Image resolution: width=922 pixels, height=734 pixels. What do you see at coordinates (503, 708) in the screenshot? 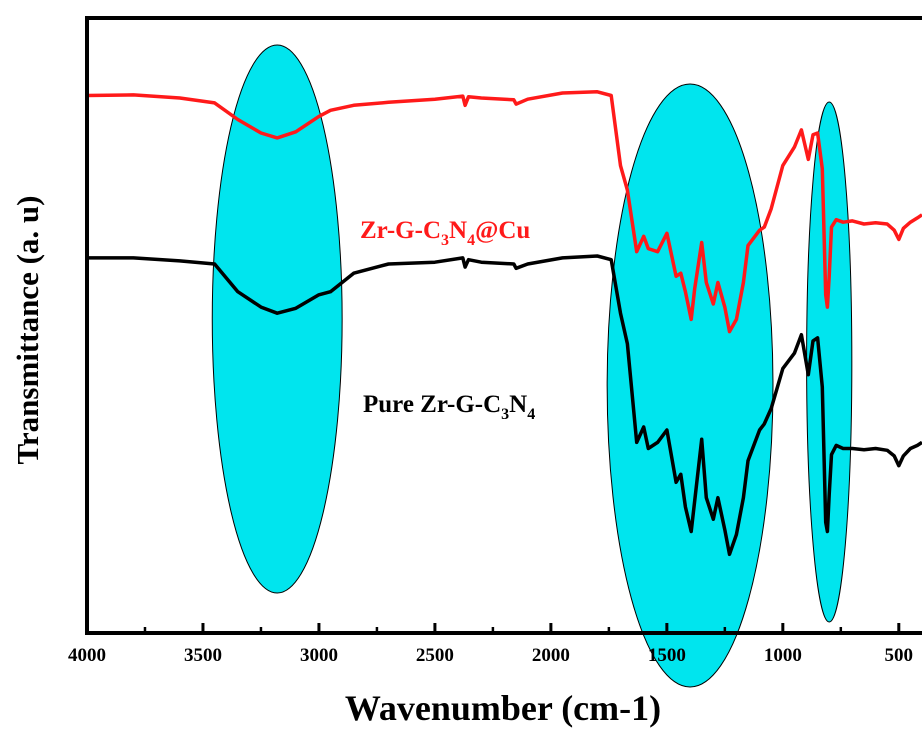
I see `x-axis-title: Wavenumber (cm-1)` at bounding box center [503, 708].